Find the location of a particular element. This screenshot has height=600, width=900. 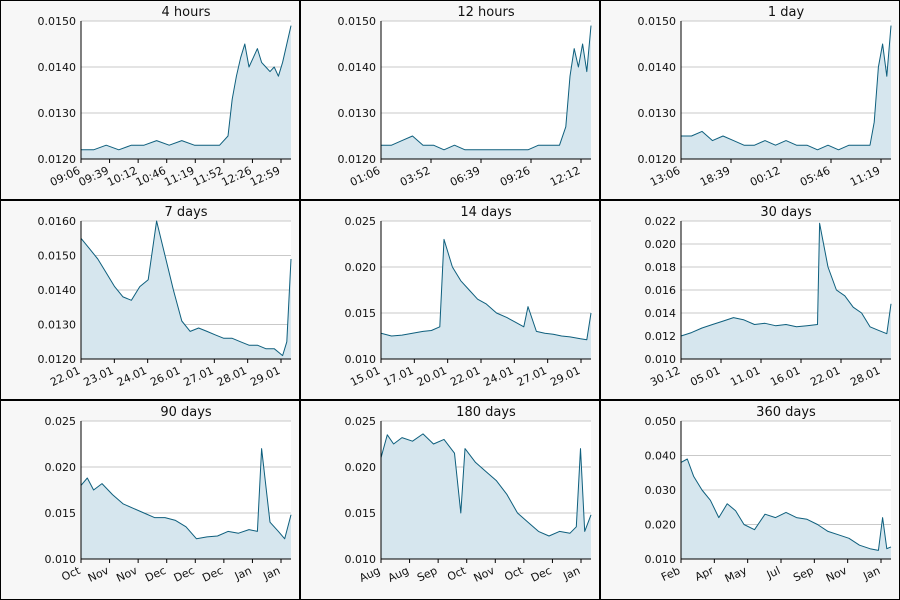

y-tick-label: 0.012 is located at coordinates (661, 336).